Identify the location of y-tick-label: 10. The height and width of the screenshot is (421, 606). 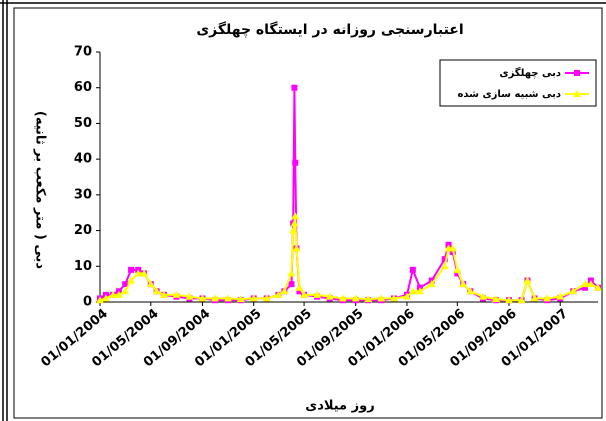
(83, 266).